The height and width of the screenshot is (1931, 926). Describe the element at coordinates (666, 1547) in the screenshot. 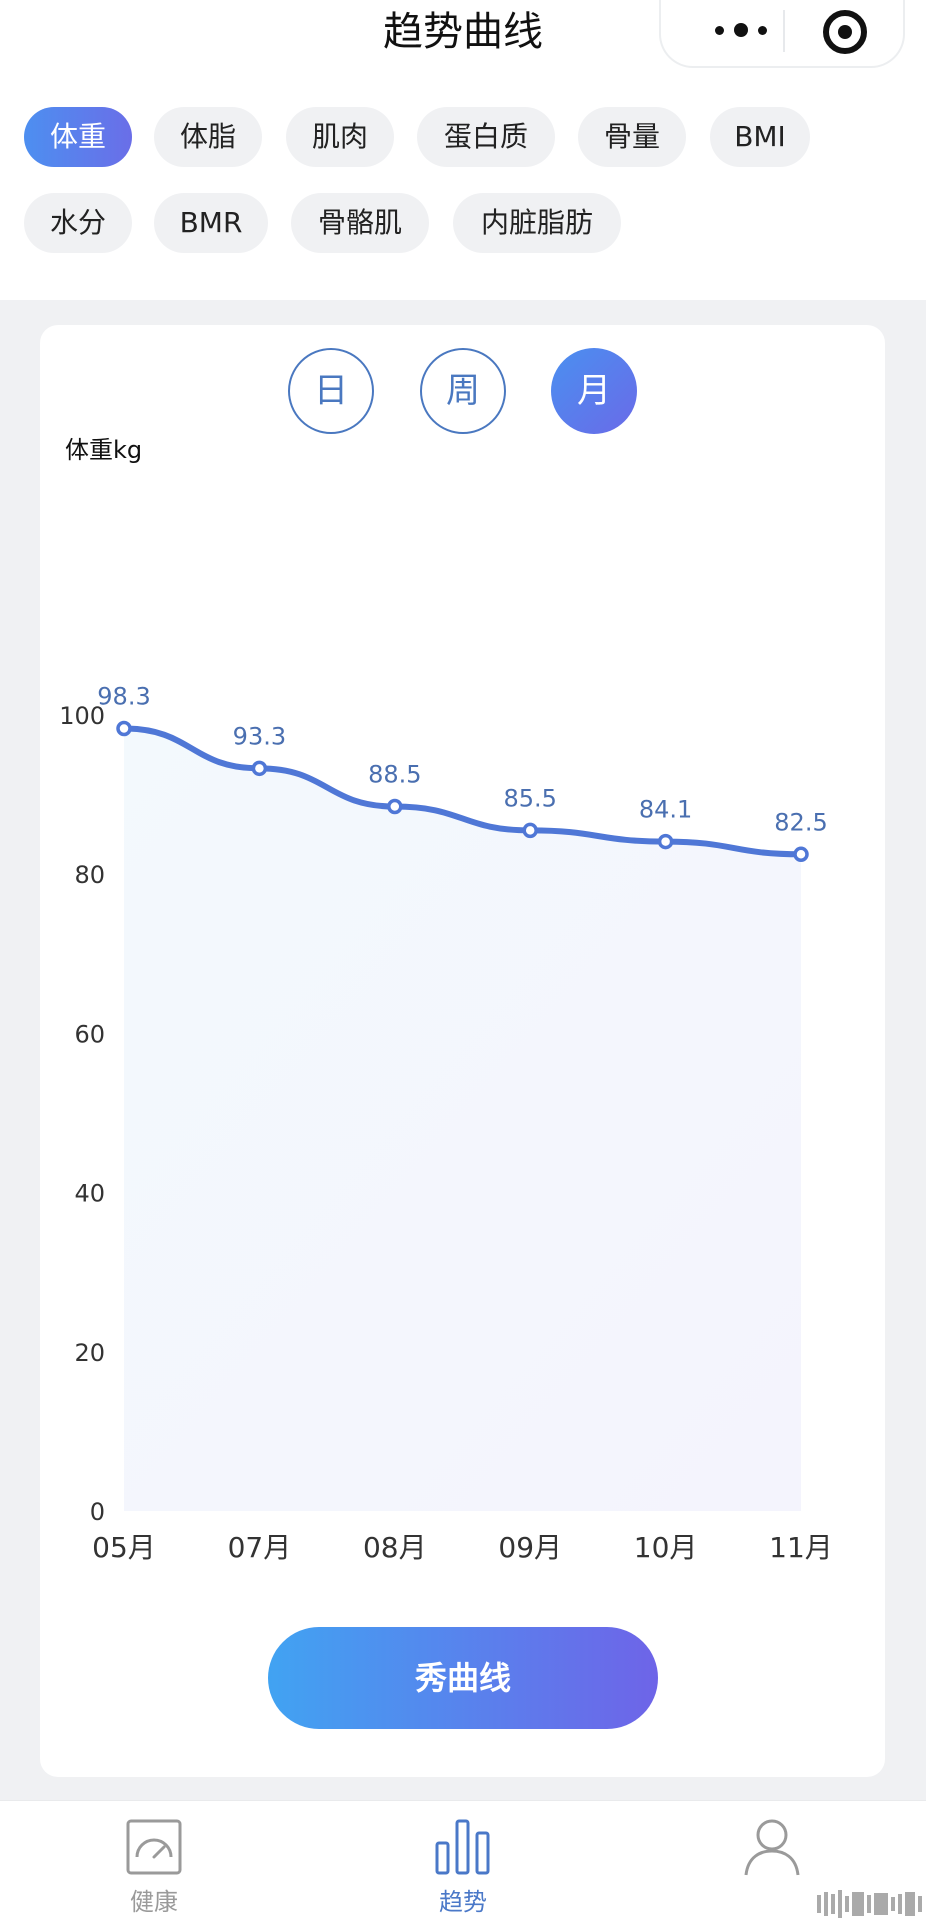

I see `x-tick-label: 10月` at that location.